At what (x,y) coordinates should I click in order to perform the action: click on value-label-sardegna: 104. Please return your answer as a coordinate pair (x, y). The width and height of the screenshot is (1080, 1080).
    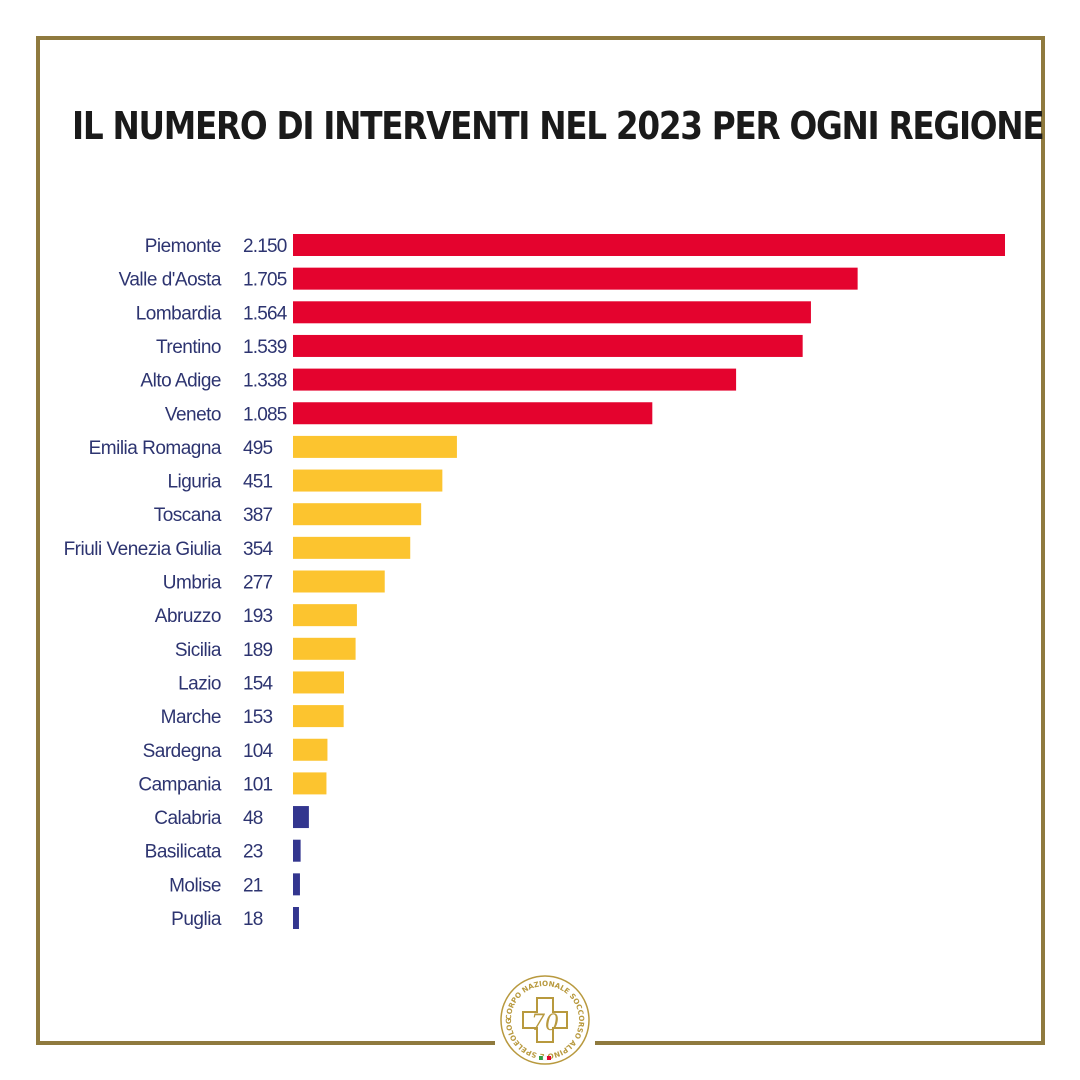
    Looking at the image, I should click on (258, 751).